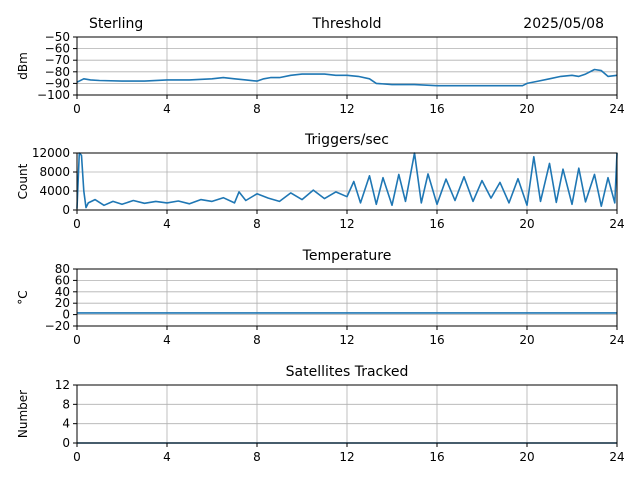 This screenshot has width=640, height=480. What do you see at coordinates (66, 424) in the screenshot?
I see `y-tick-label: 4` at bounding box center [66, 424].